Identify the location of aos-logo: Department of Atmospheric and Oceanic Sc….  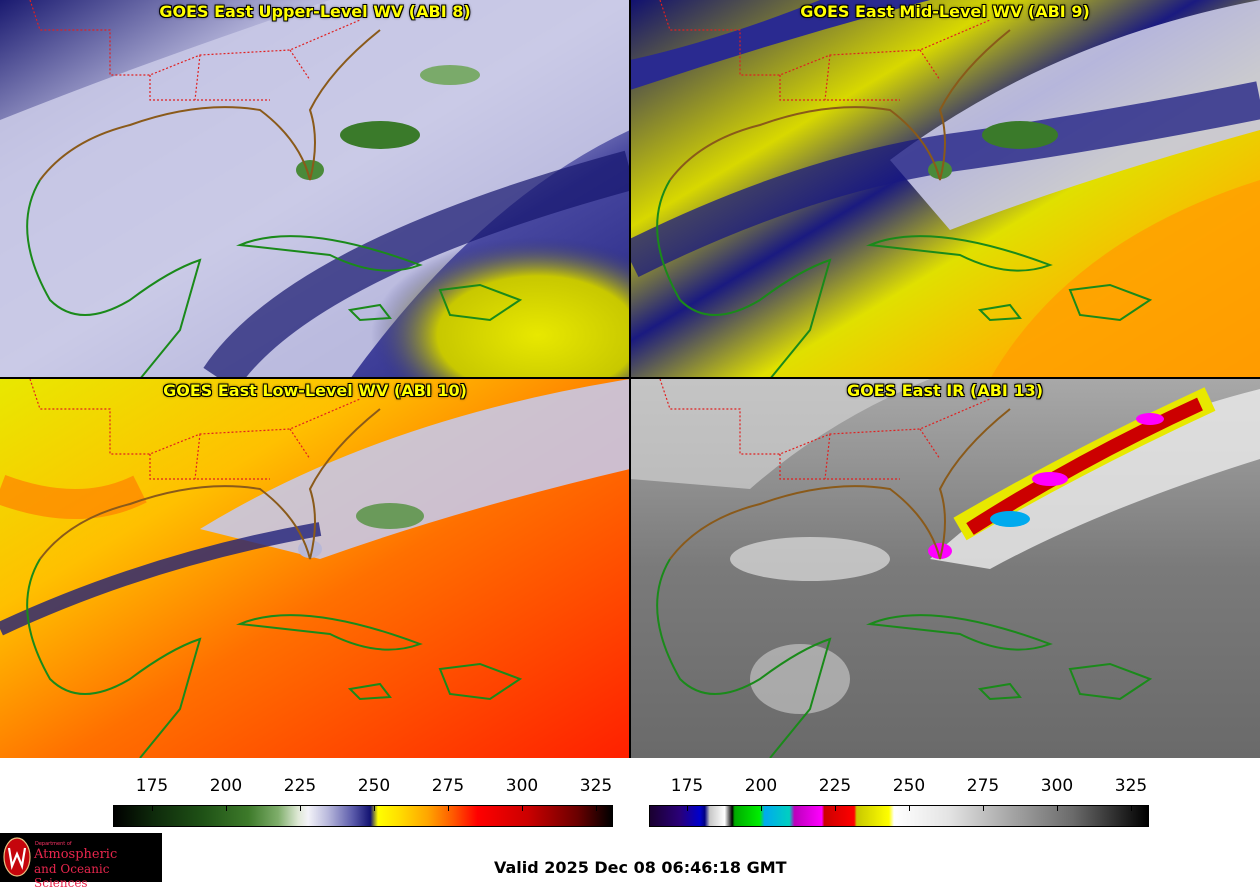
(81, 861).